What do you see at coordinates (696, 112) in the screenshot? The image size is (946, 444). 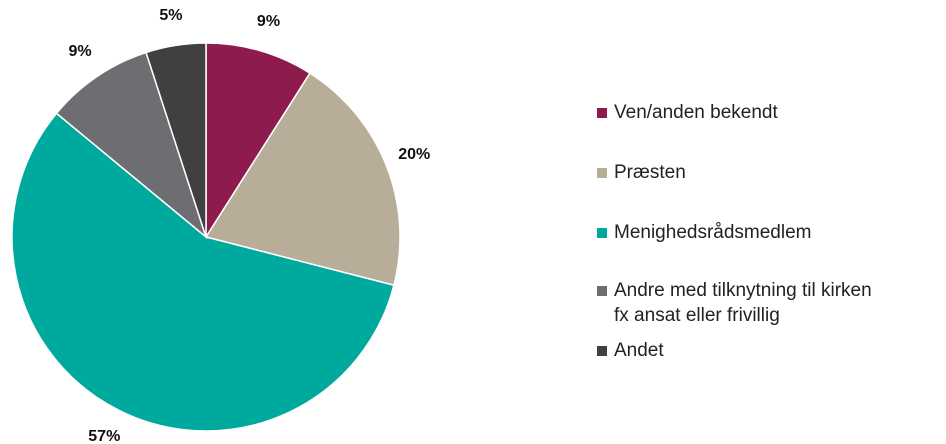 I see `legend-label: Ven/anden bekendt` at bounding box center [696, 112].